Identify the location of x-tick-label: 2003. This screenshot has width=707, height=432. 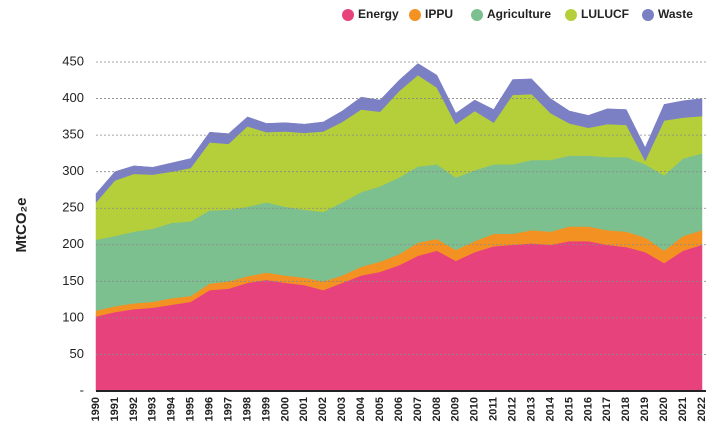
(342, 409).